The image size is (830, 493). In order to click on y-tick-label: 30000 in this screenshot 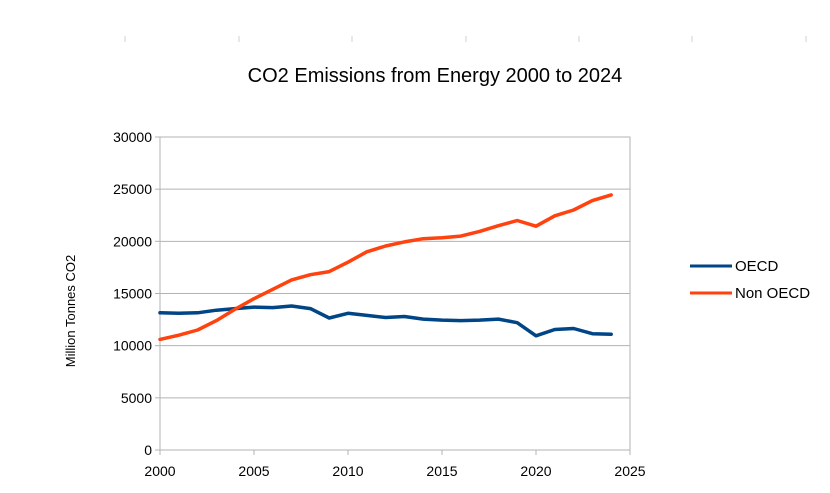, I will do `click(132, 137)`.